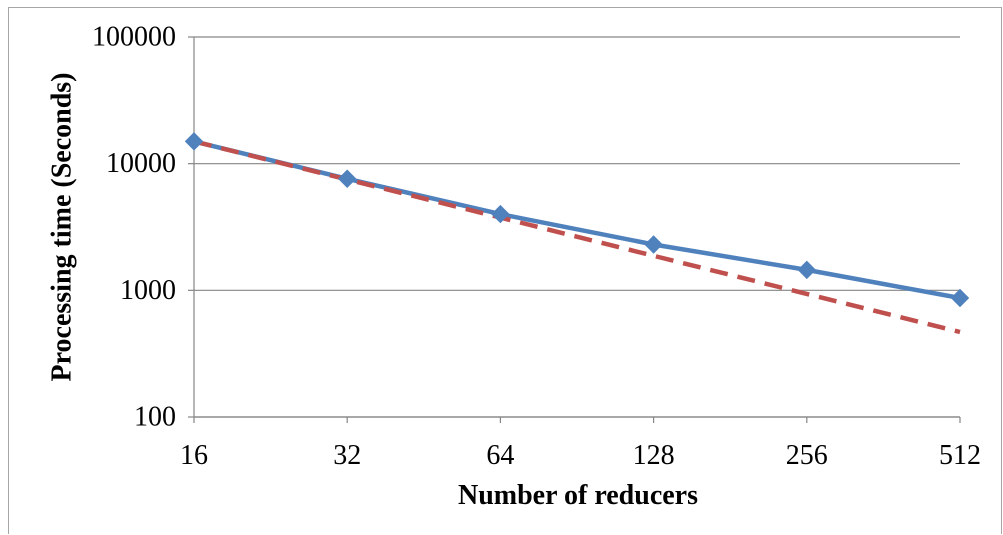  What do you see at coordinates (148, 290) in the screenshot?
I see `y-tick-label: 1000` at bounding box center [148, 290].